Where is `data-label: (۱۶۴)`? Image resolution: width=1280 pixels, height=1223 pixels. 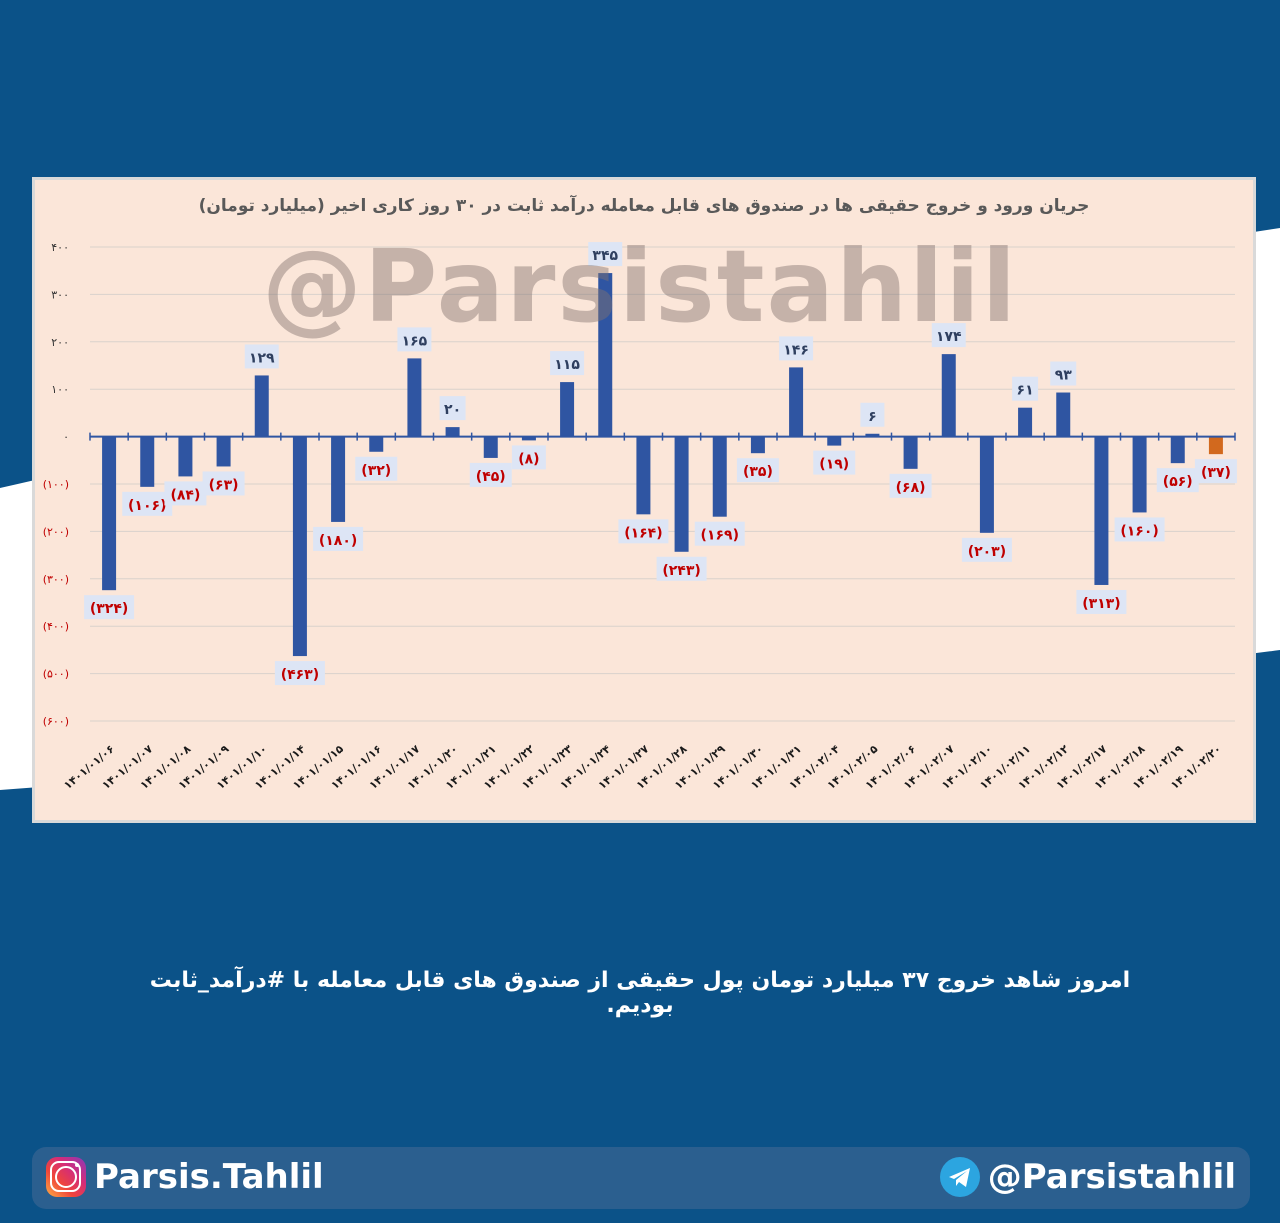
data-label: (۱۶۴) is located at coordinates (643, 533).